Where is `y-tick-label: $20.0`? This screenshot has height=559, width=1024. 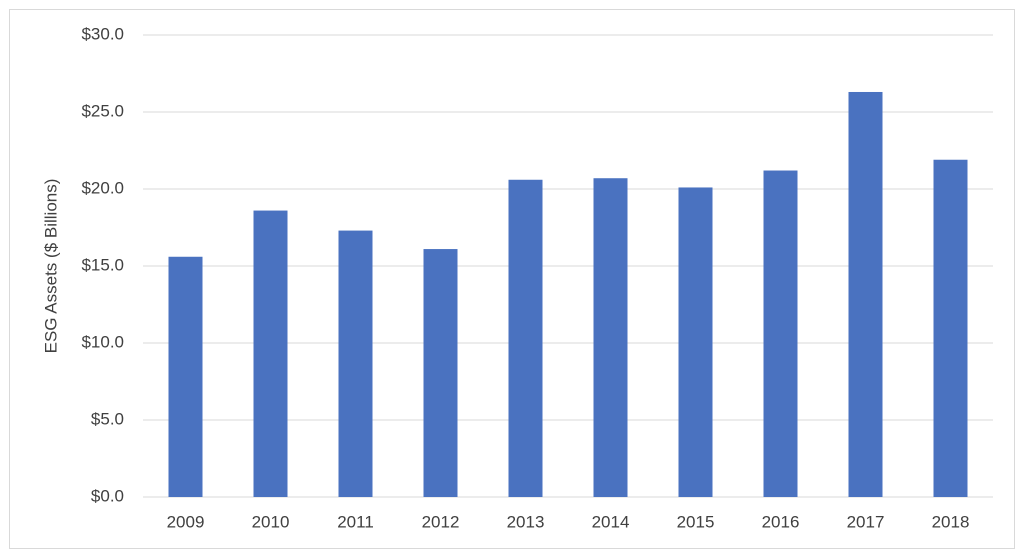
y-tick-label: $20.0 is located at coordinates (102, 187).